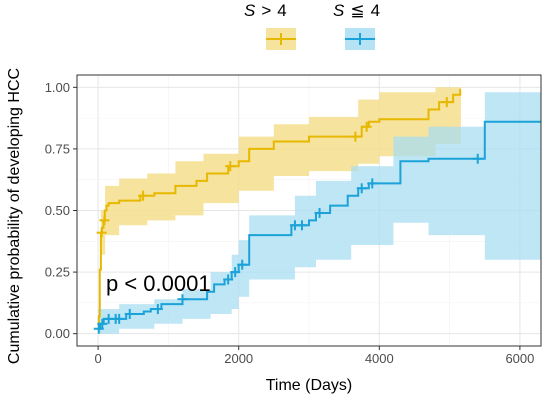 The width and height of the screenshot is (550, 402). Describe the element at coordinates (14, 216) in the screenshot. I see `y-axis-title: Cumulative probability of developing HCC` at that location.